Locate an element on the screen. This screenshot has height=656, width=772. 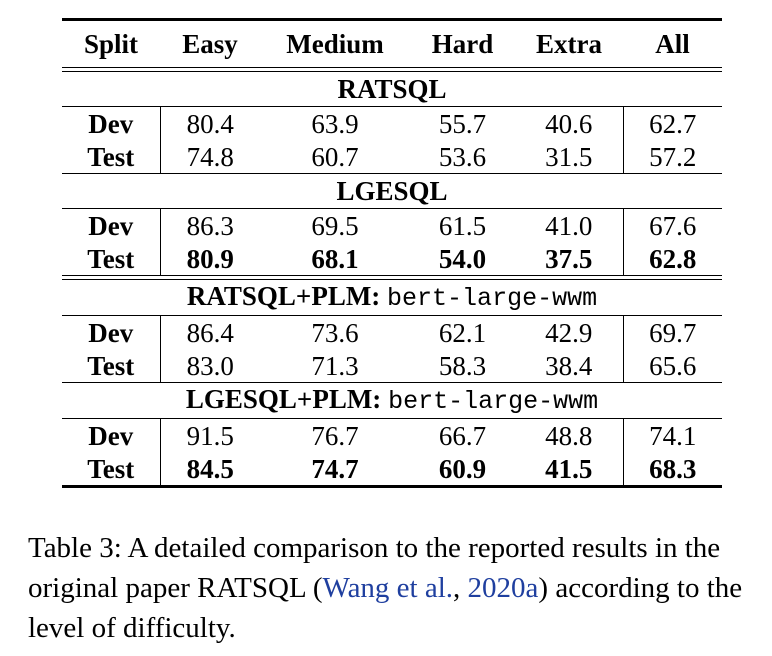
cell-hard: 53.6 is located at coordinates (462, 157).